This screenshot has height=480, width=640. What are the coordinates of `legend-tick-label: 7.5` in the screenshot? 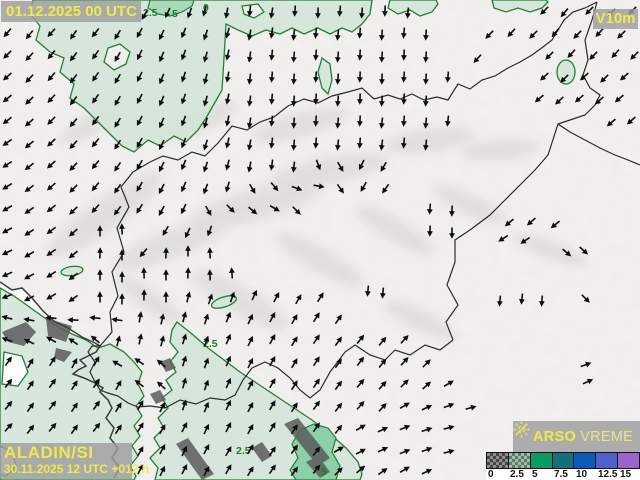 It's located at (561, 474).